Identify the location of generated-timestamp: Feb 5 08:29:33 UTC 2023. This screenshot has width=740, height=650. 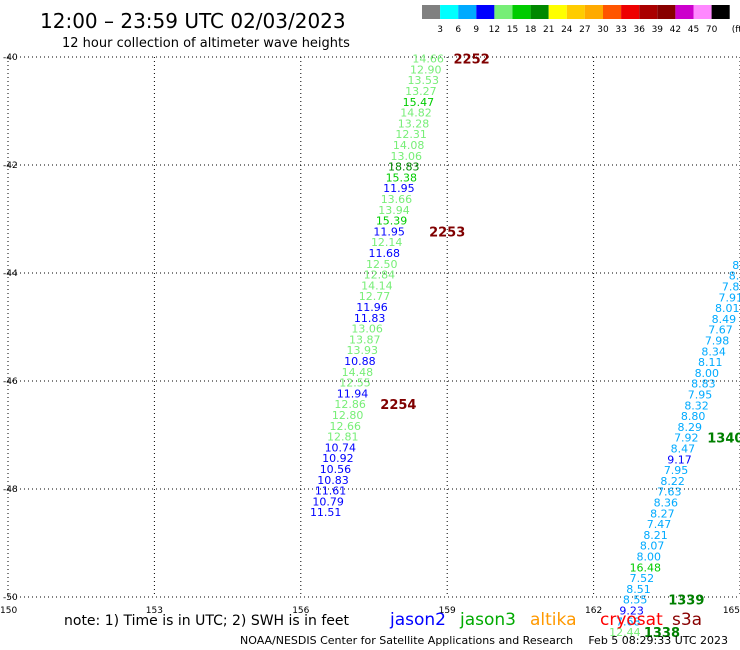
(658, 640).